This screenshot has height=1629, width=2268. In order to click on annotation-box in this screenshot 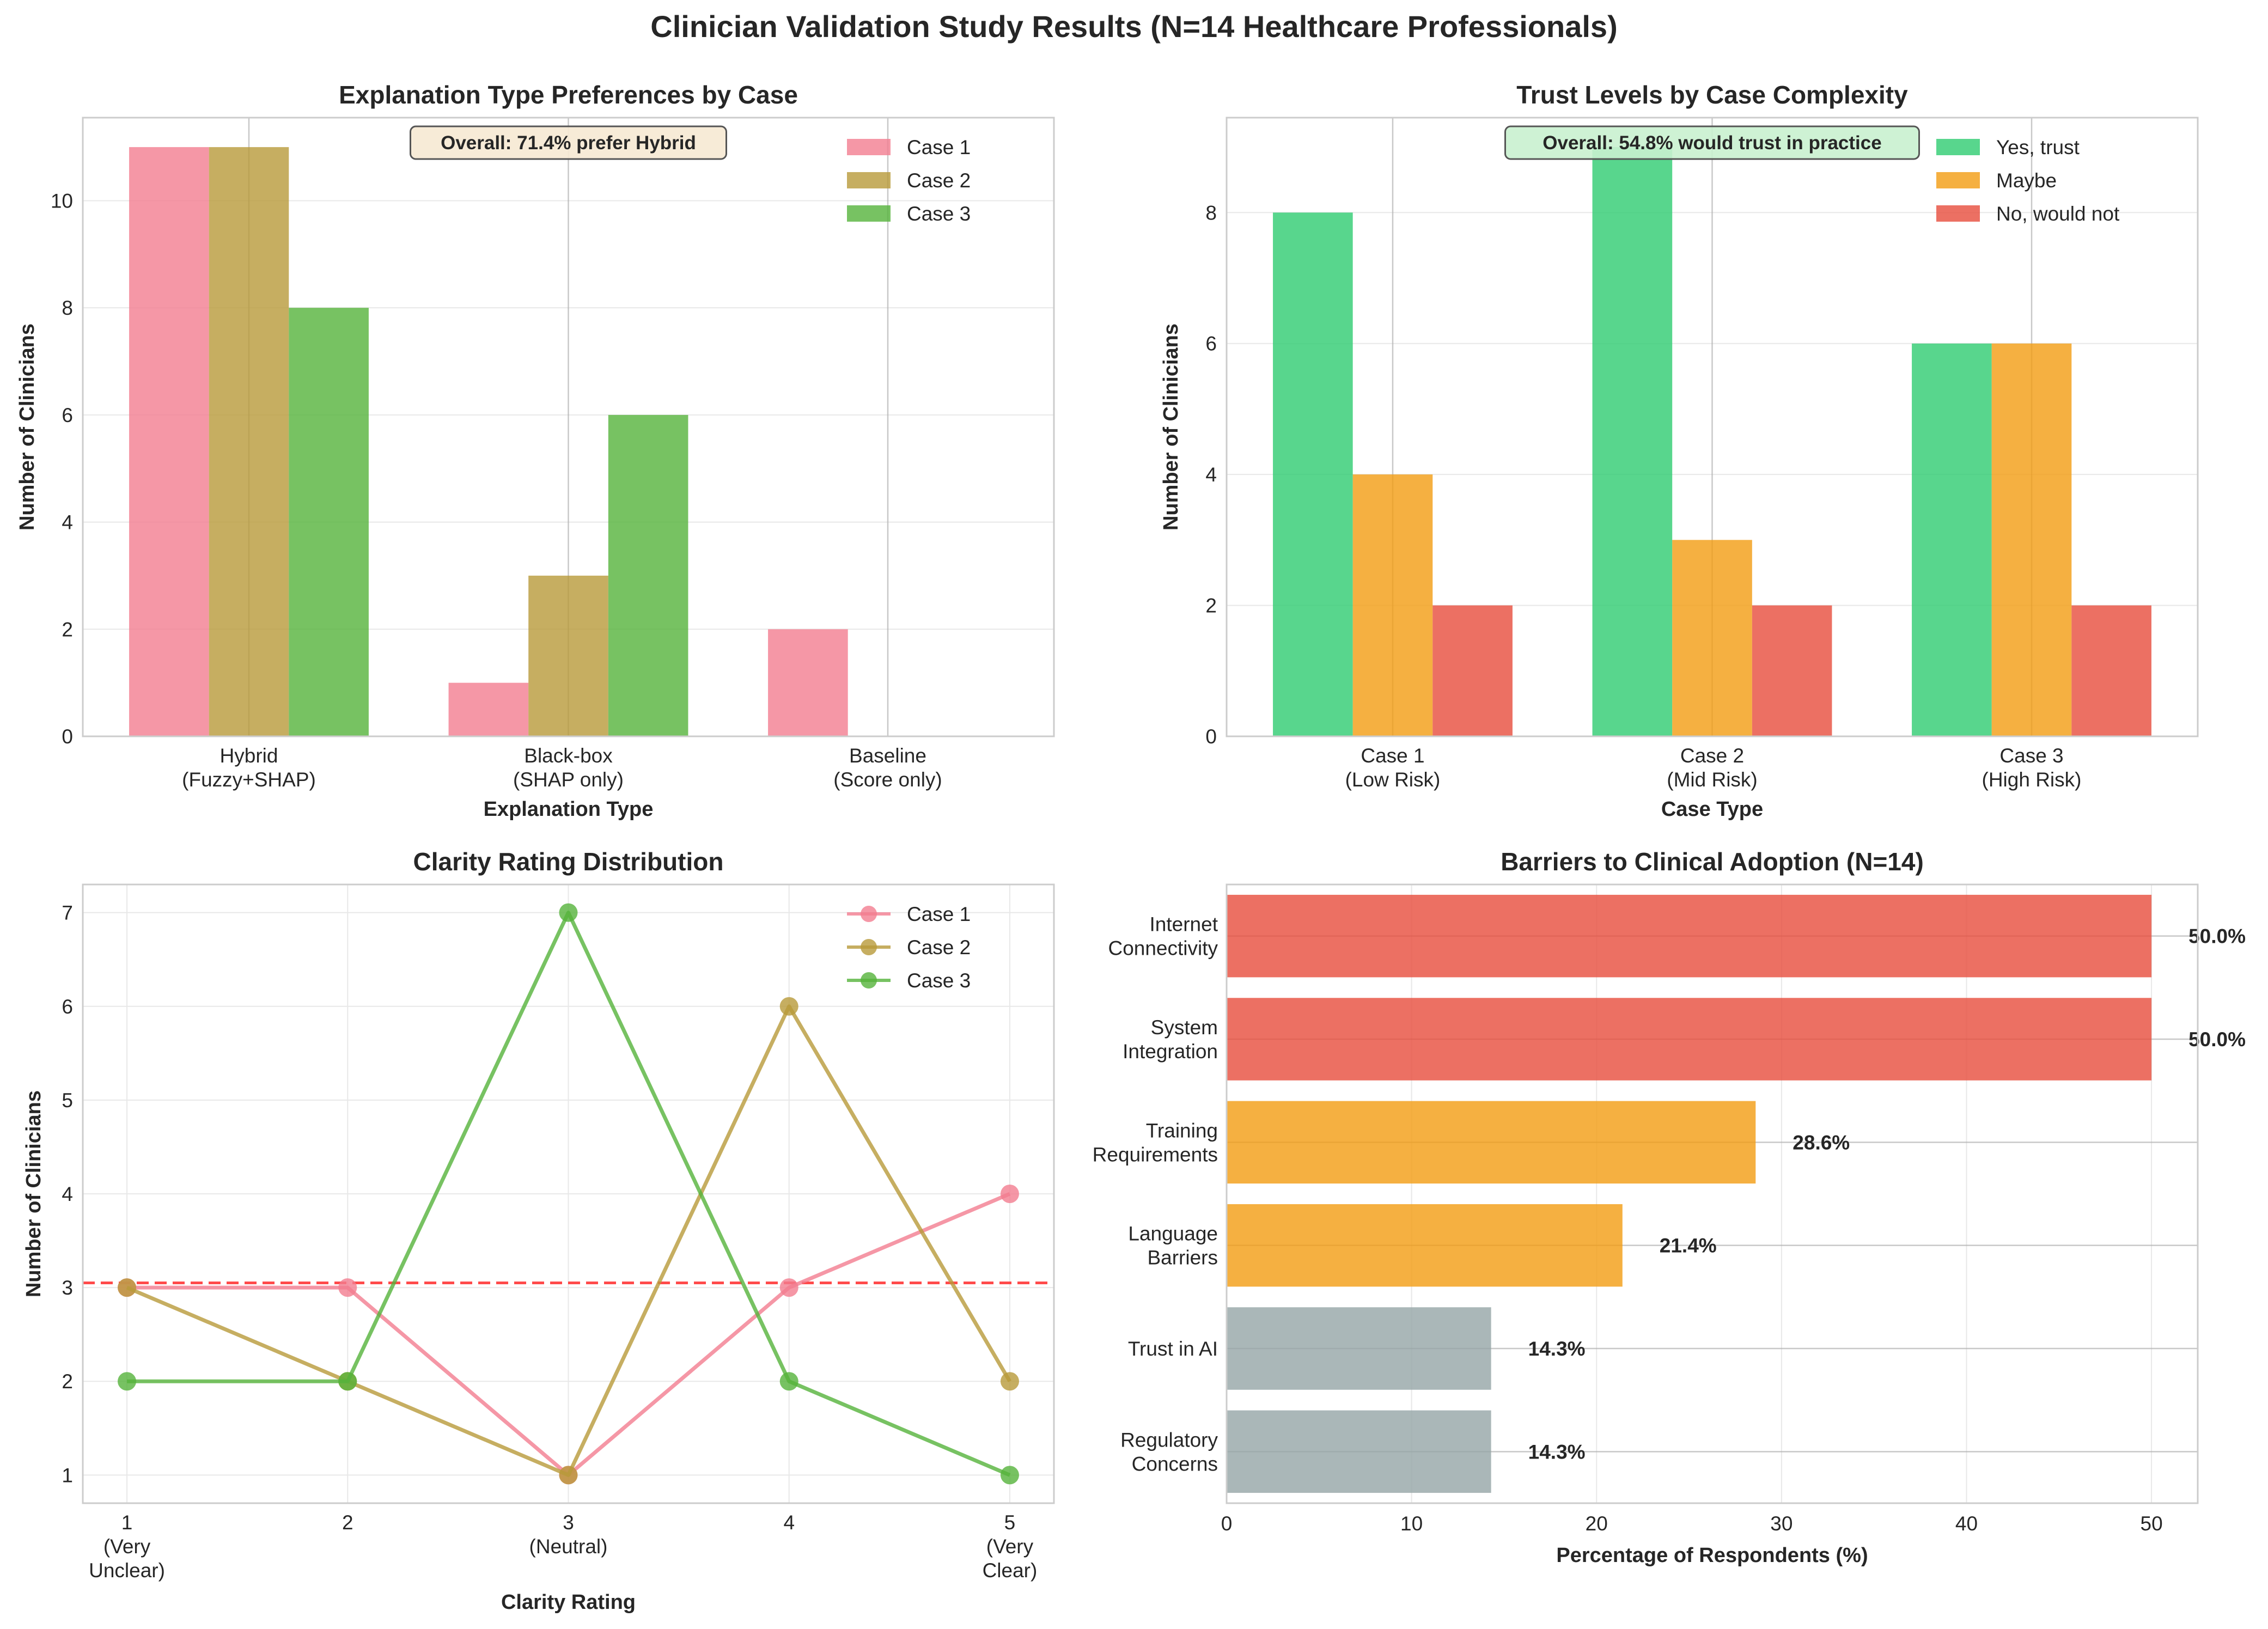, I will do `click(1712, 143)`.